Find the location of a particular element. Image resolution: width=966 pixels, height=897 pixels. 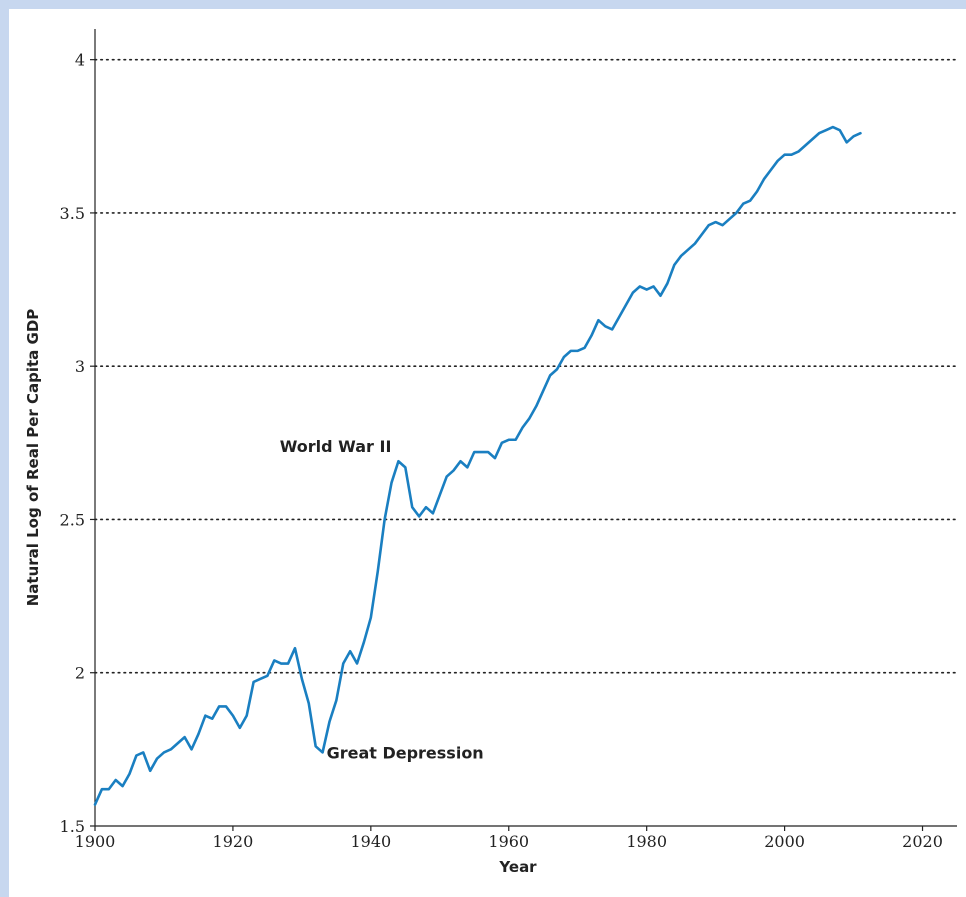

x-tick-label: 1960 is located at coordinates (508, 841).